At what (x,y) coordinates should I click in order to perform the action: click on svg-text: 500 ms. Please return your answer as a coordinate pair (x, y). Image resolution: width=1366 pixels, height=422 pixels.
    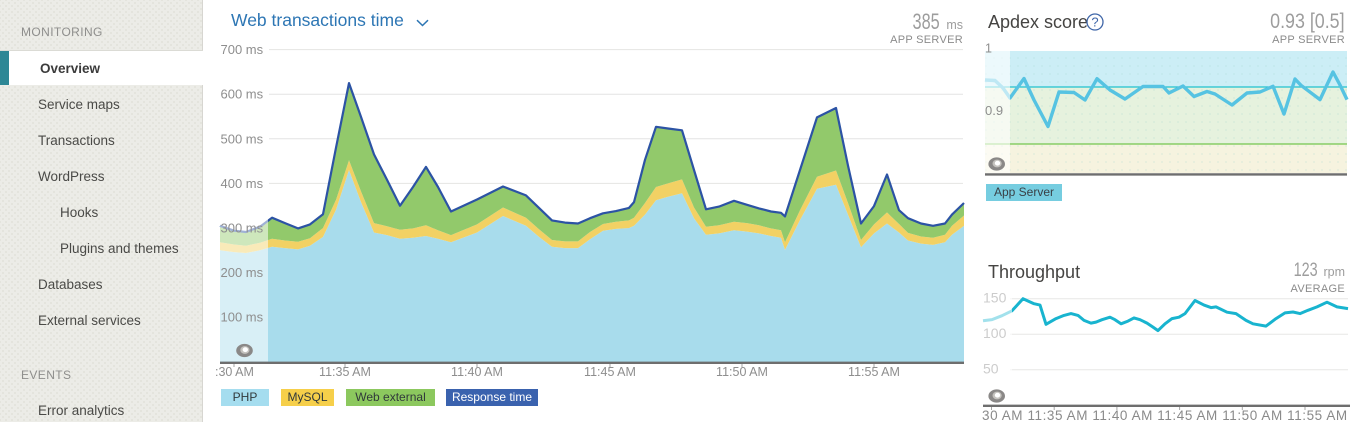
    Looking at the image, I should click on (242, 138).